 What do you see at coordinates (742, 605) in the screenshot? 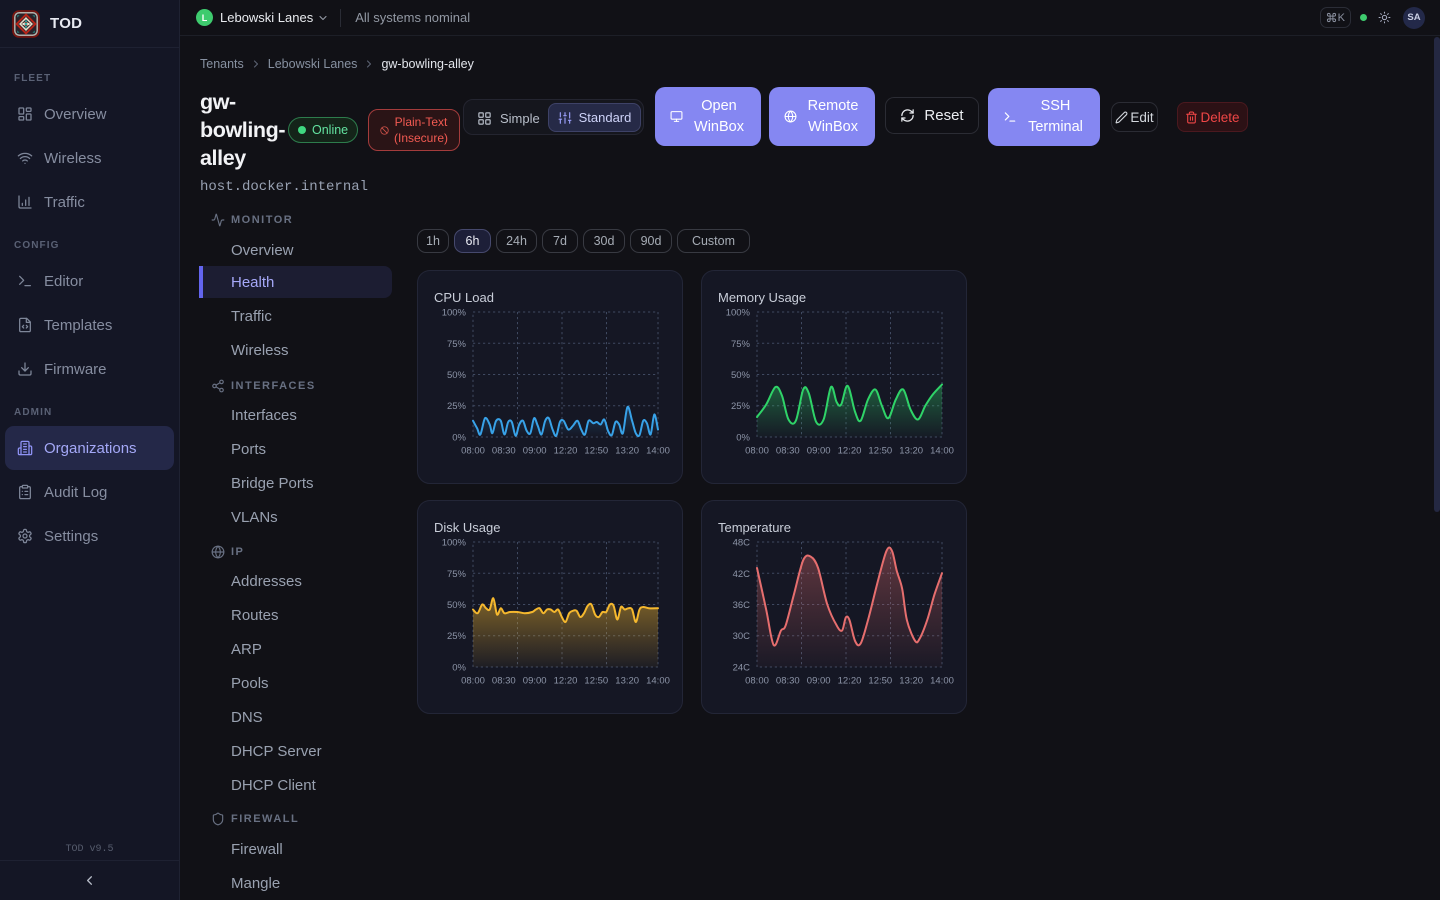
I see `svg-text: 36C` at bounding box center [742, 605].